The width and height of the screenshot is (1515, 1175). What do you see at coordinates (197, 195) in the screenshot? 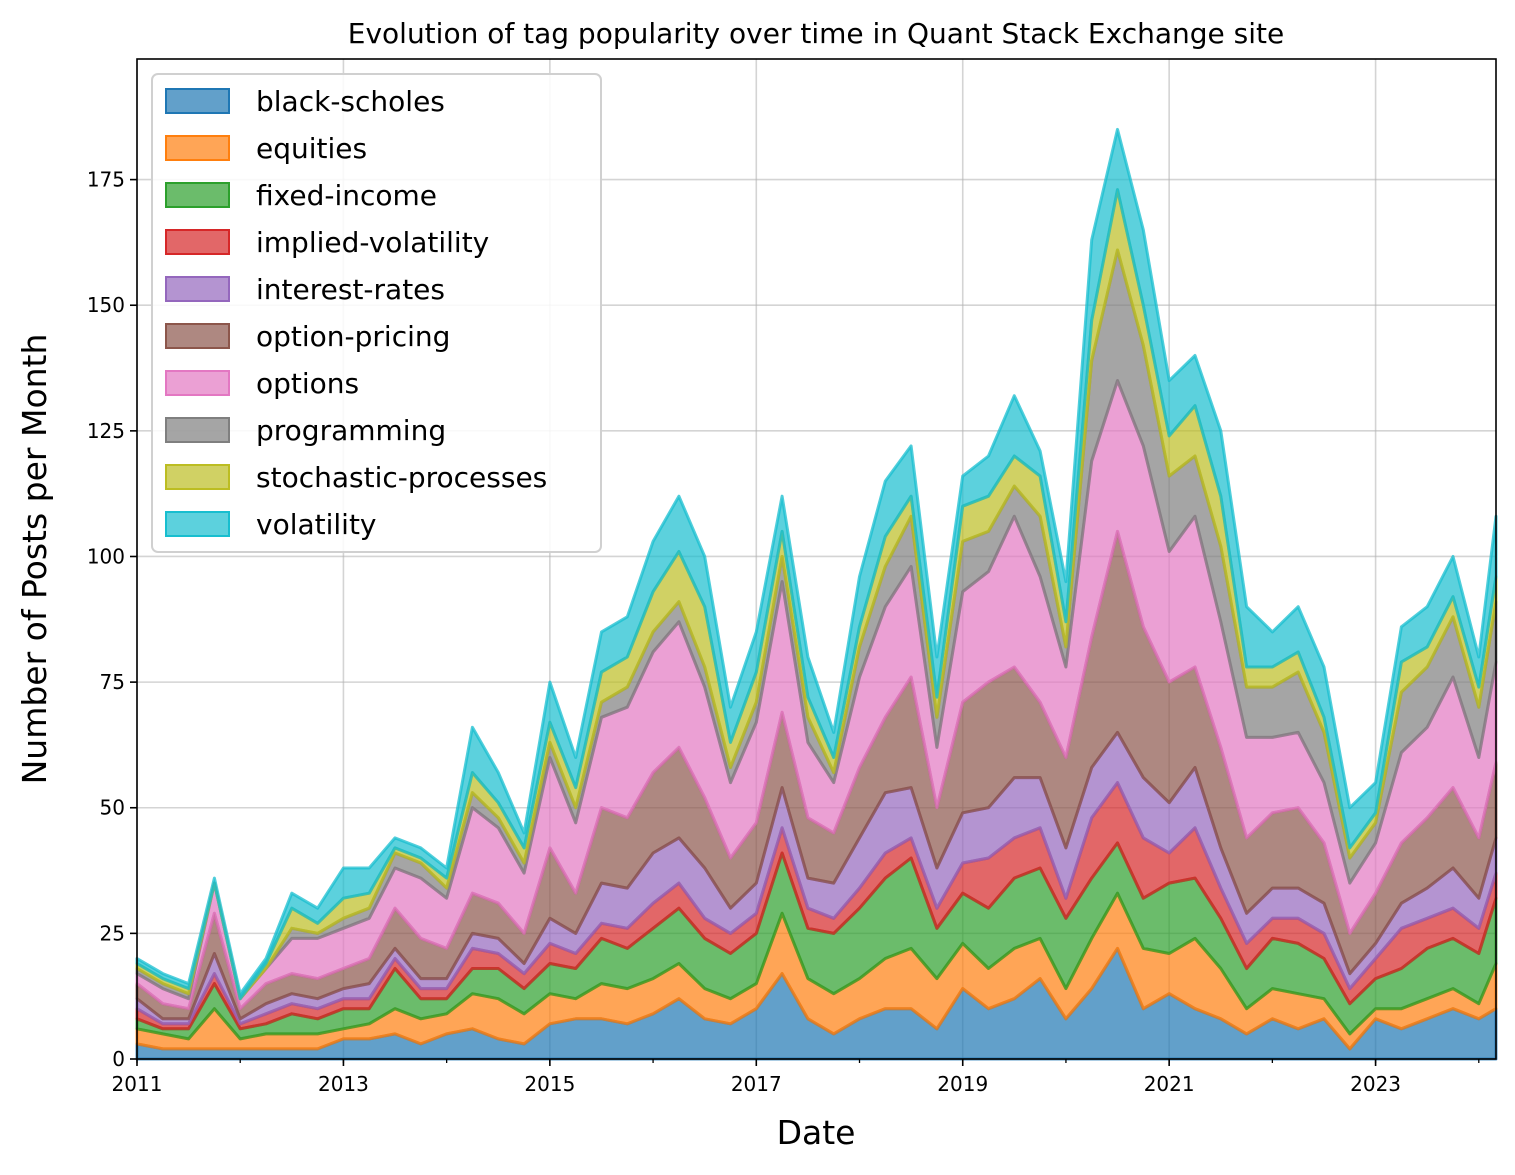
I see `legend-swatch-fixed-income` at bounding box center [197, 195].